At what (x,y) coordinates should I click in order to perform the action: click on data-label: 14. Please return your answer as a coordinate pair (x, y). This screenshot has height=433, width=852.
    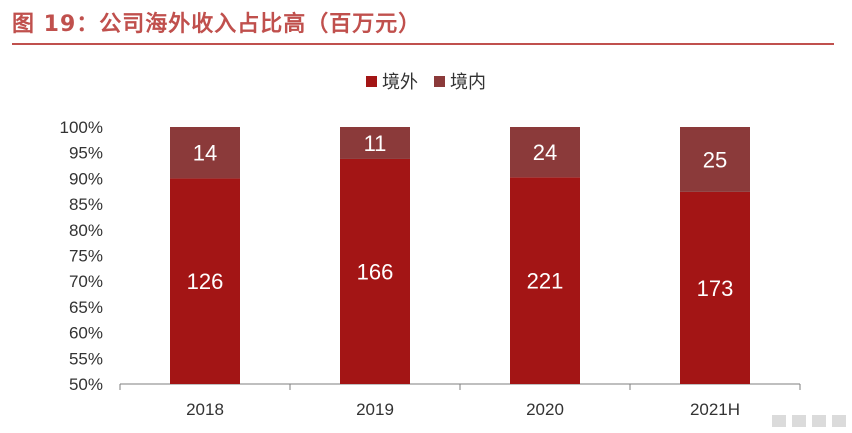
    Looking at the image, I should click on (205, 153).